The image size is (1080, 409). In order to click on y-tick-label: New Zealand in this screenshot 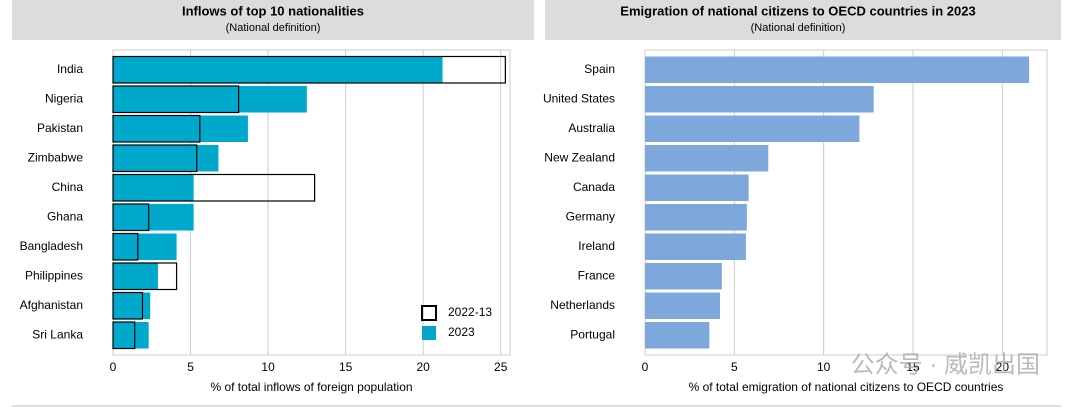, I will do `click(579, 157)`.